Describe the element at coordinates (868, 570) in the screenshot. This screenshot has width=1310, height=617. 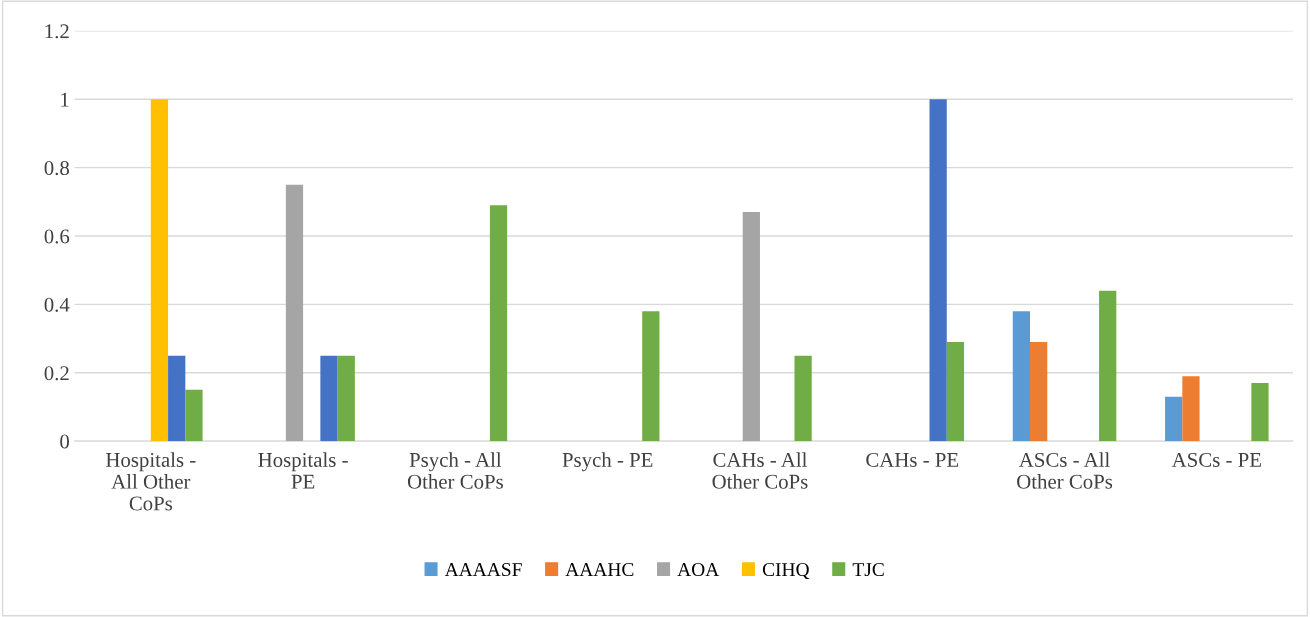
I see `legend-label: TJC` at that location.